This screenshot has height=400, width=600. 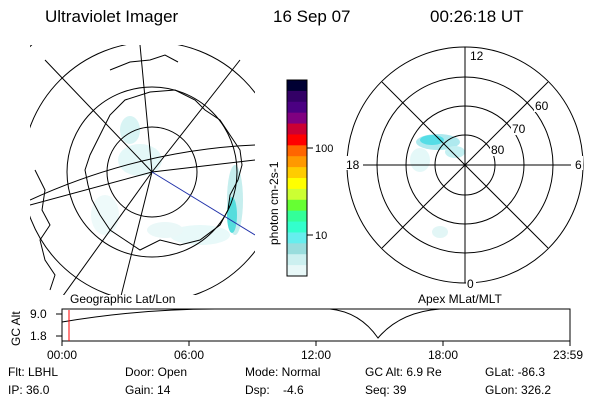 What do you see at coordinates (477, 16) in the screenshot?
I see `time-label: 00:26:18 UT` at bounding box center [477, 16].